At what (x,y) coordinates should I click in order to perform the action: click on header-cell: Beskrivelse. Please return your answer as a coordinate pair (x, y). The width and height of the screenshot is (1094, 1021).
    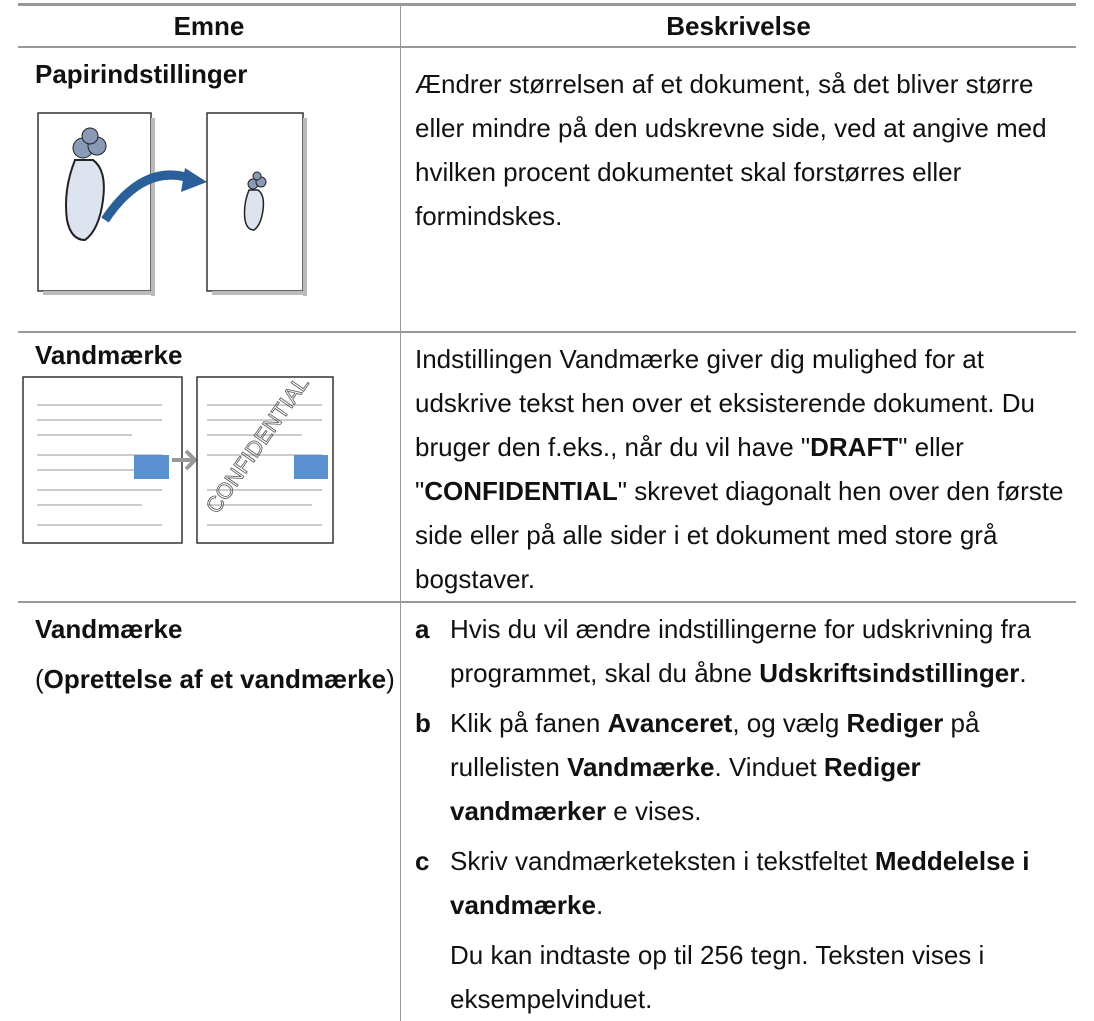
    Looking at the image, I should click on (738, 25).